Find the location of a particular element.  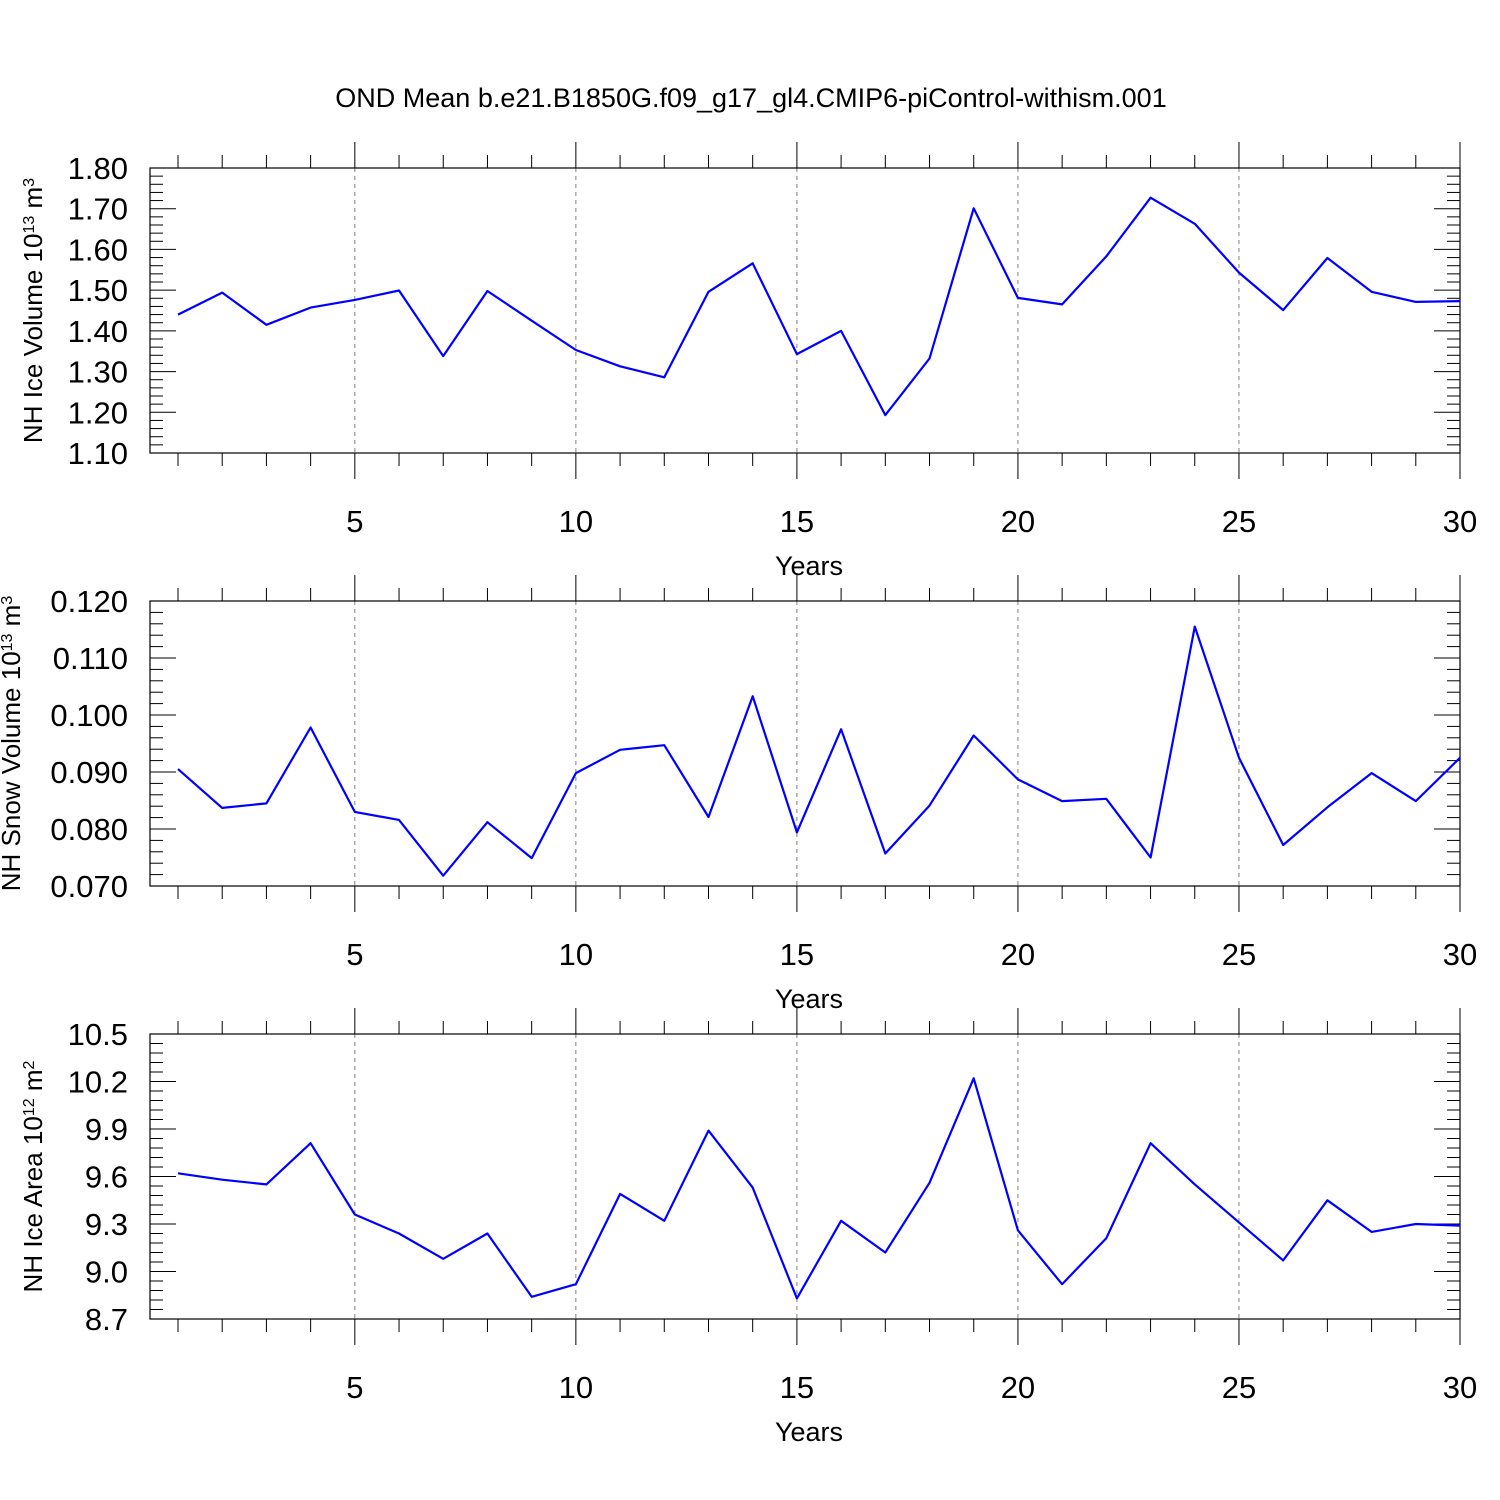

ytick-label: 1.30 is located at coordinates (98, 372).